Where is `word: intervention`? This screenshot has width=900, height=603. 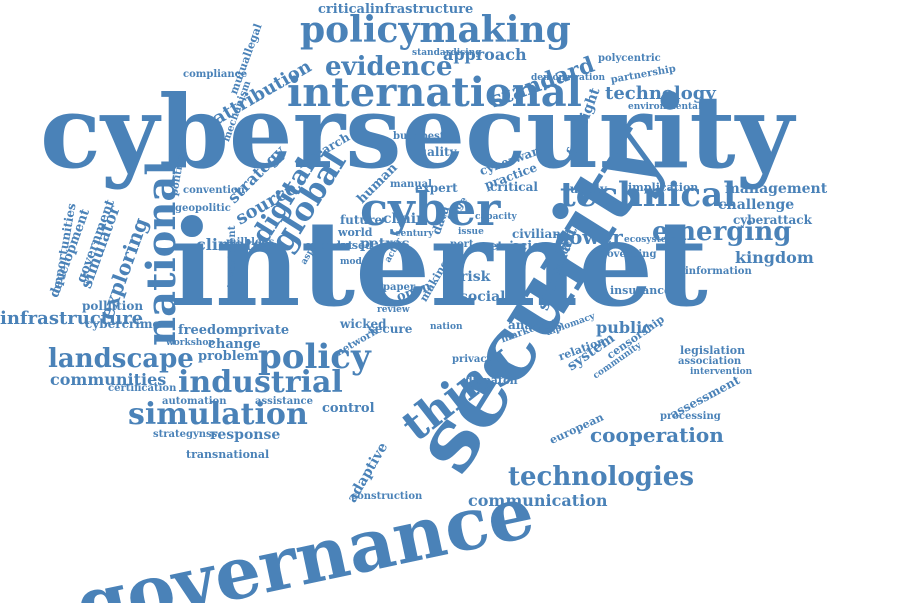 word: intervention is located at coordinates (721, 372).